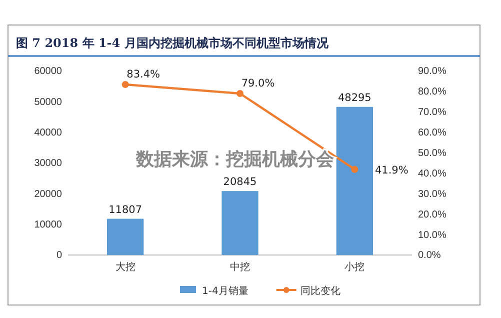  Describe the element at coordinates (429, 256) in the screenshot. I see `y2-tick-label: 0.0%` at that location.